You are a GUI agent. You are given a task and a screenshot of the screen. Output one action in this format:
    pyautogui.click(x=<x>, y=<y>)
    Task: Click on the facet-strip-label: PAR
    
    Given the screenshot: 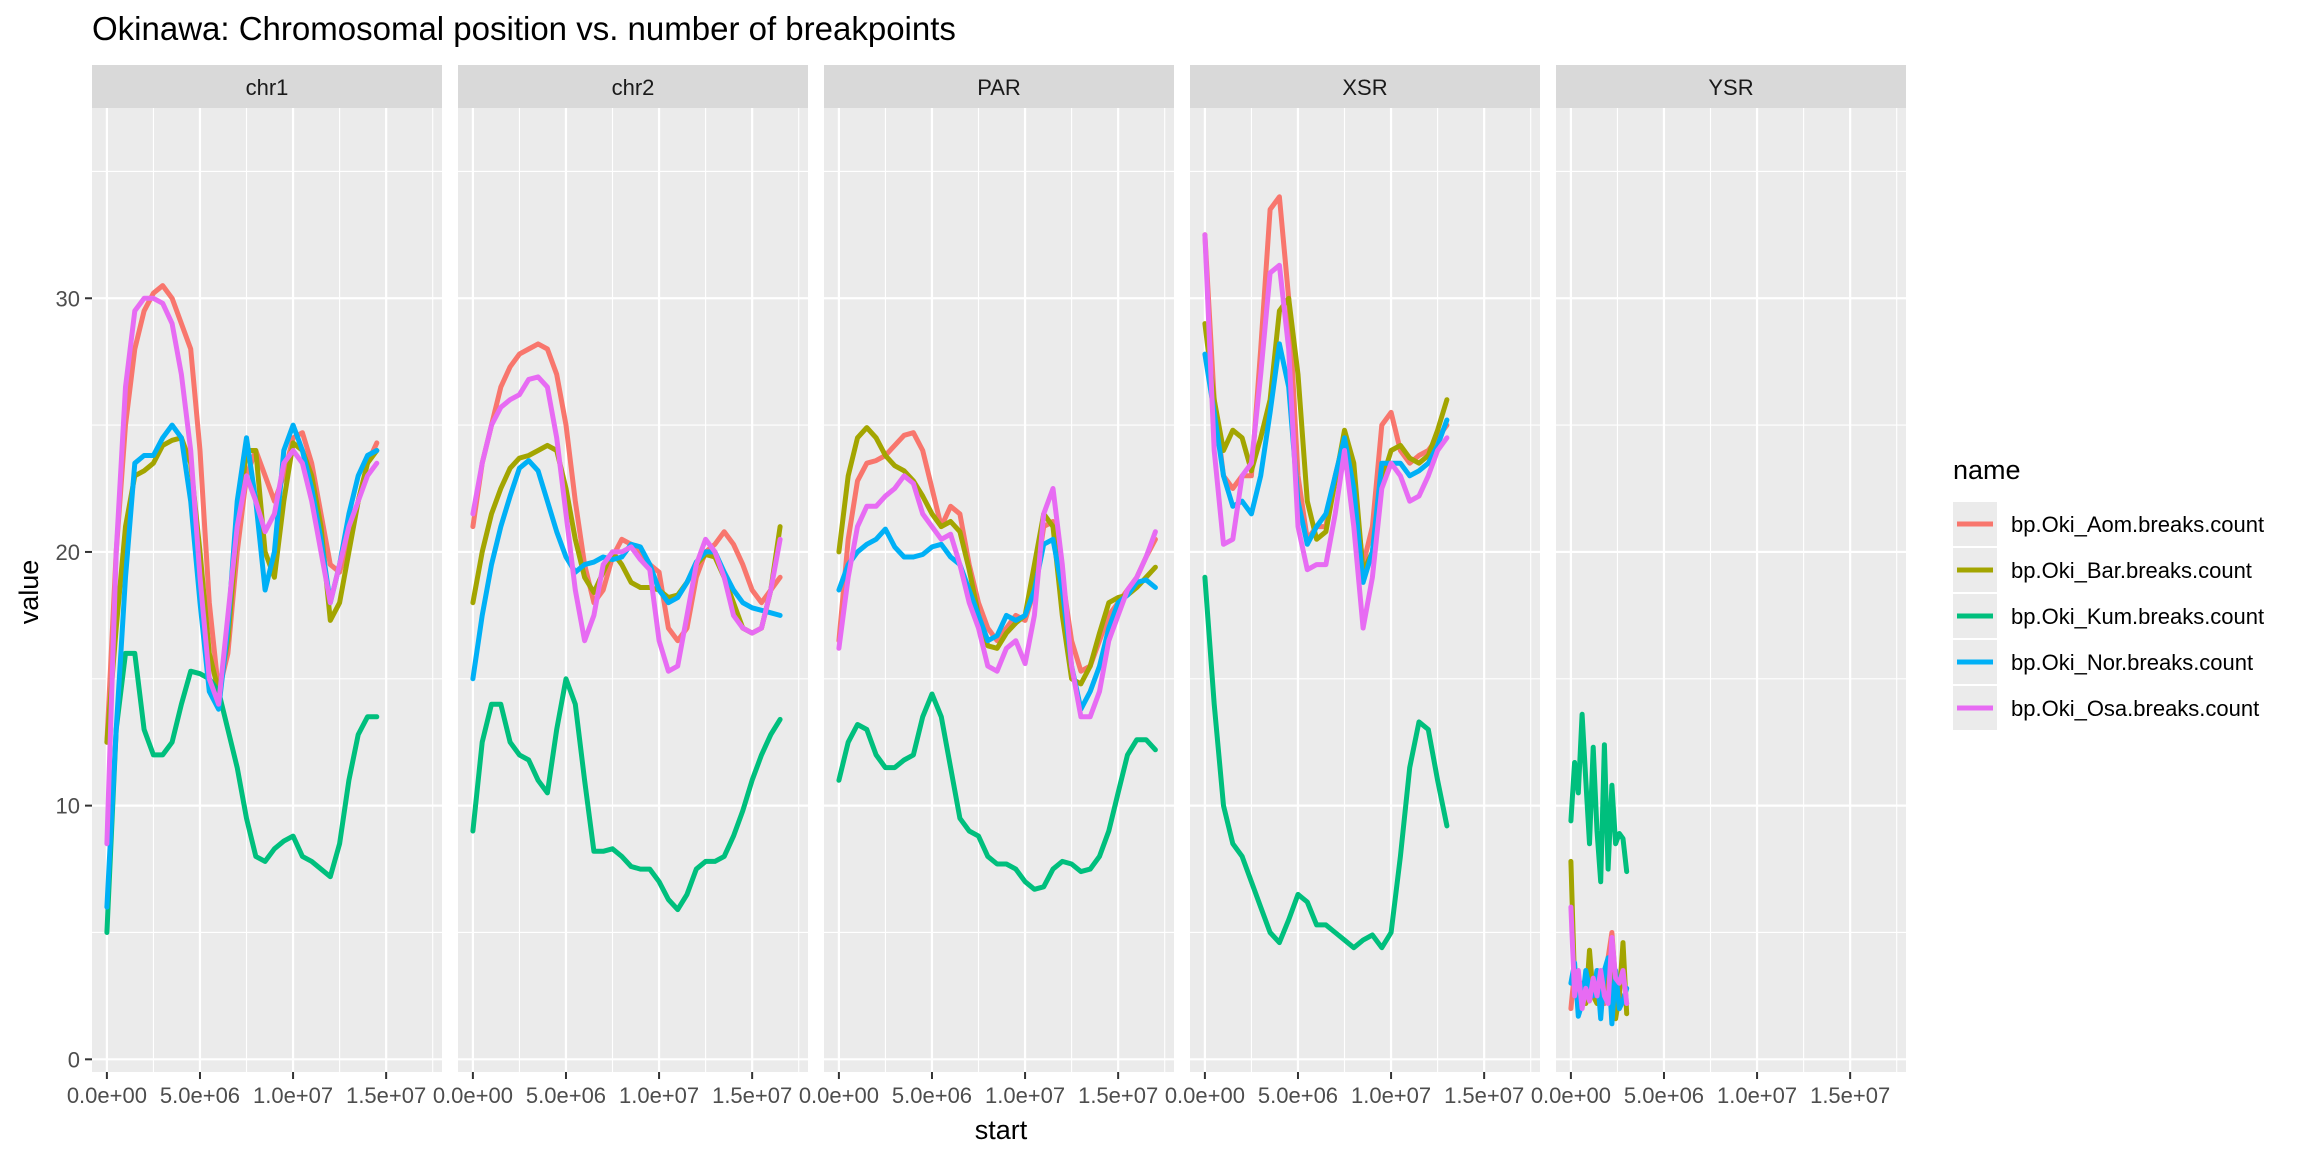 What is the action you would take?
    pyautogui.click(x=999, y=87)
    